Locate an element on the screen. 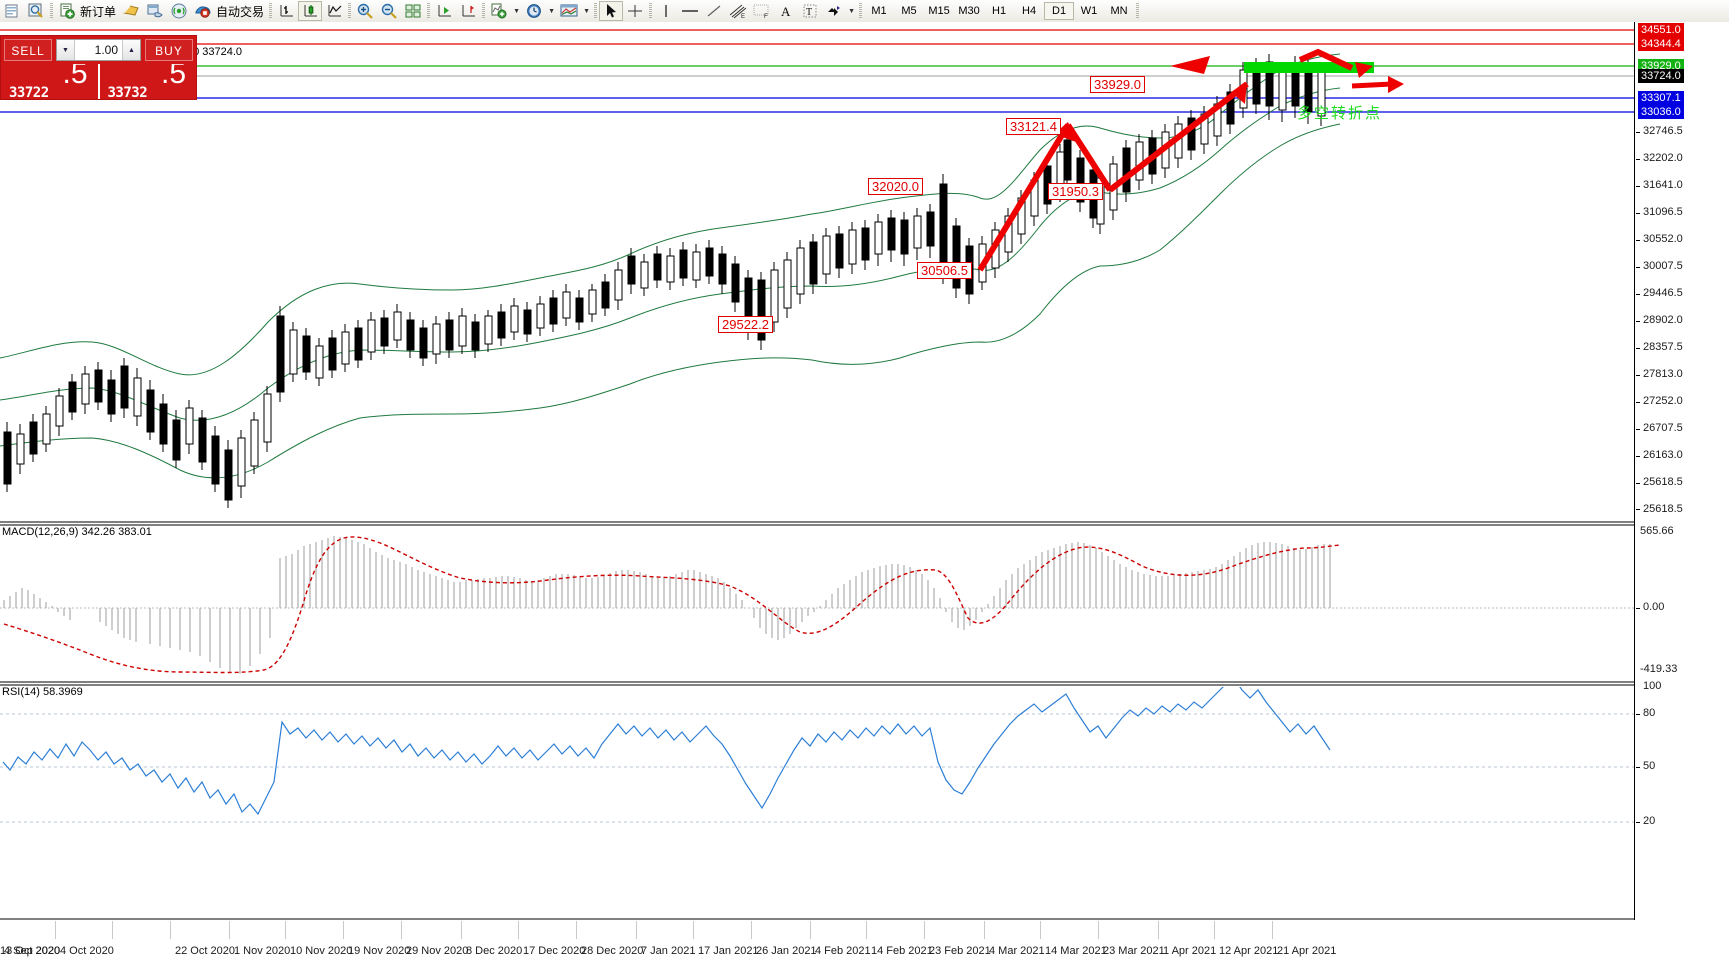 The image size is (1729, 957). timeframe-mn: MN is located at coordinates (1119, 11).